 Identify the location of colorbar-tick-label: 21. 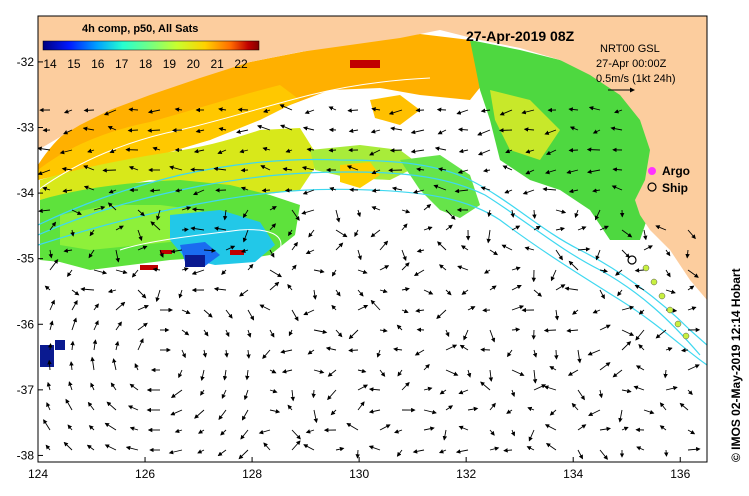
(217, 64).